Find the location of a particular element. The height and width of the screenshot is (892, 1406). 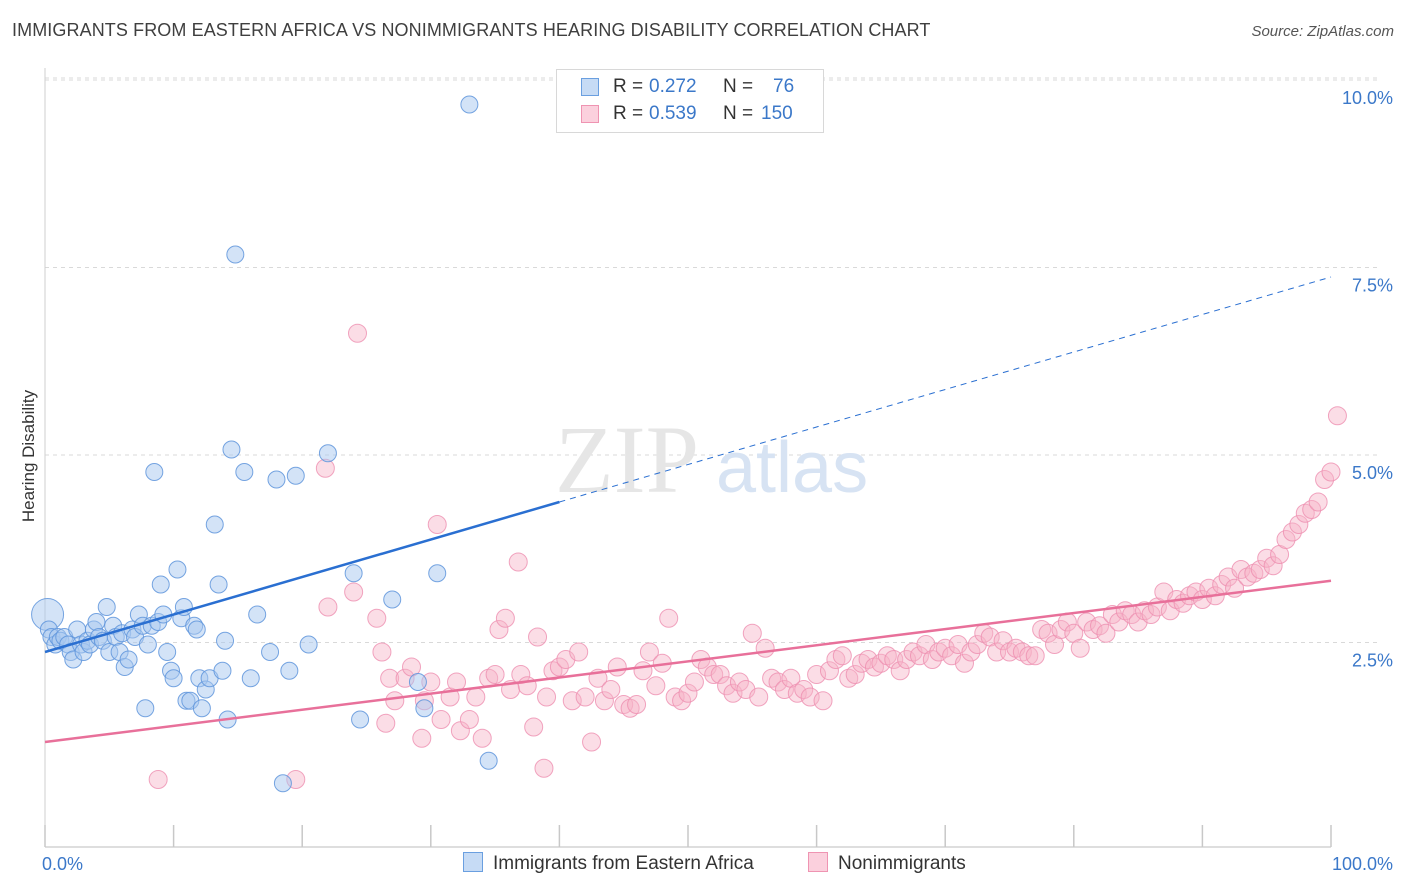

watermark-zip: ZIP is located at coordinates (627, 459).